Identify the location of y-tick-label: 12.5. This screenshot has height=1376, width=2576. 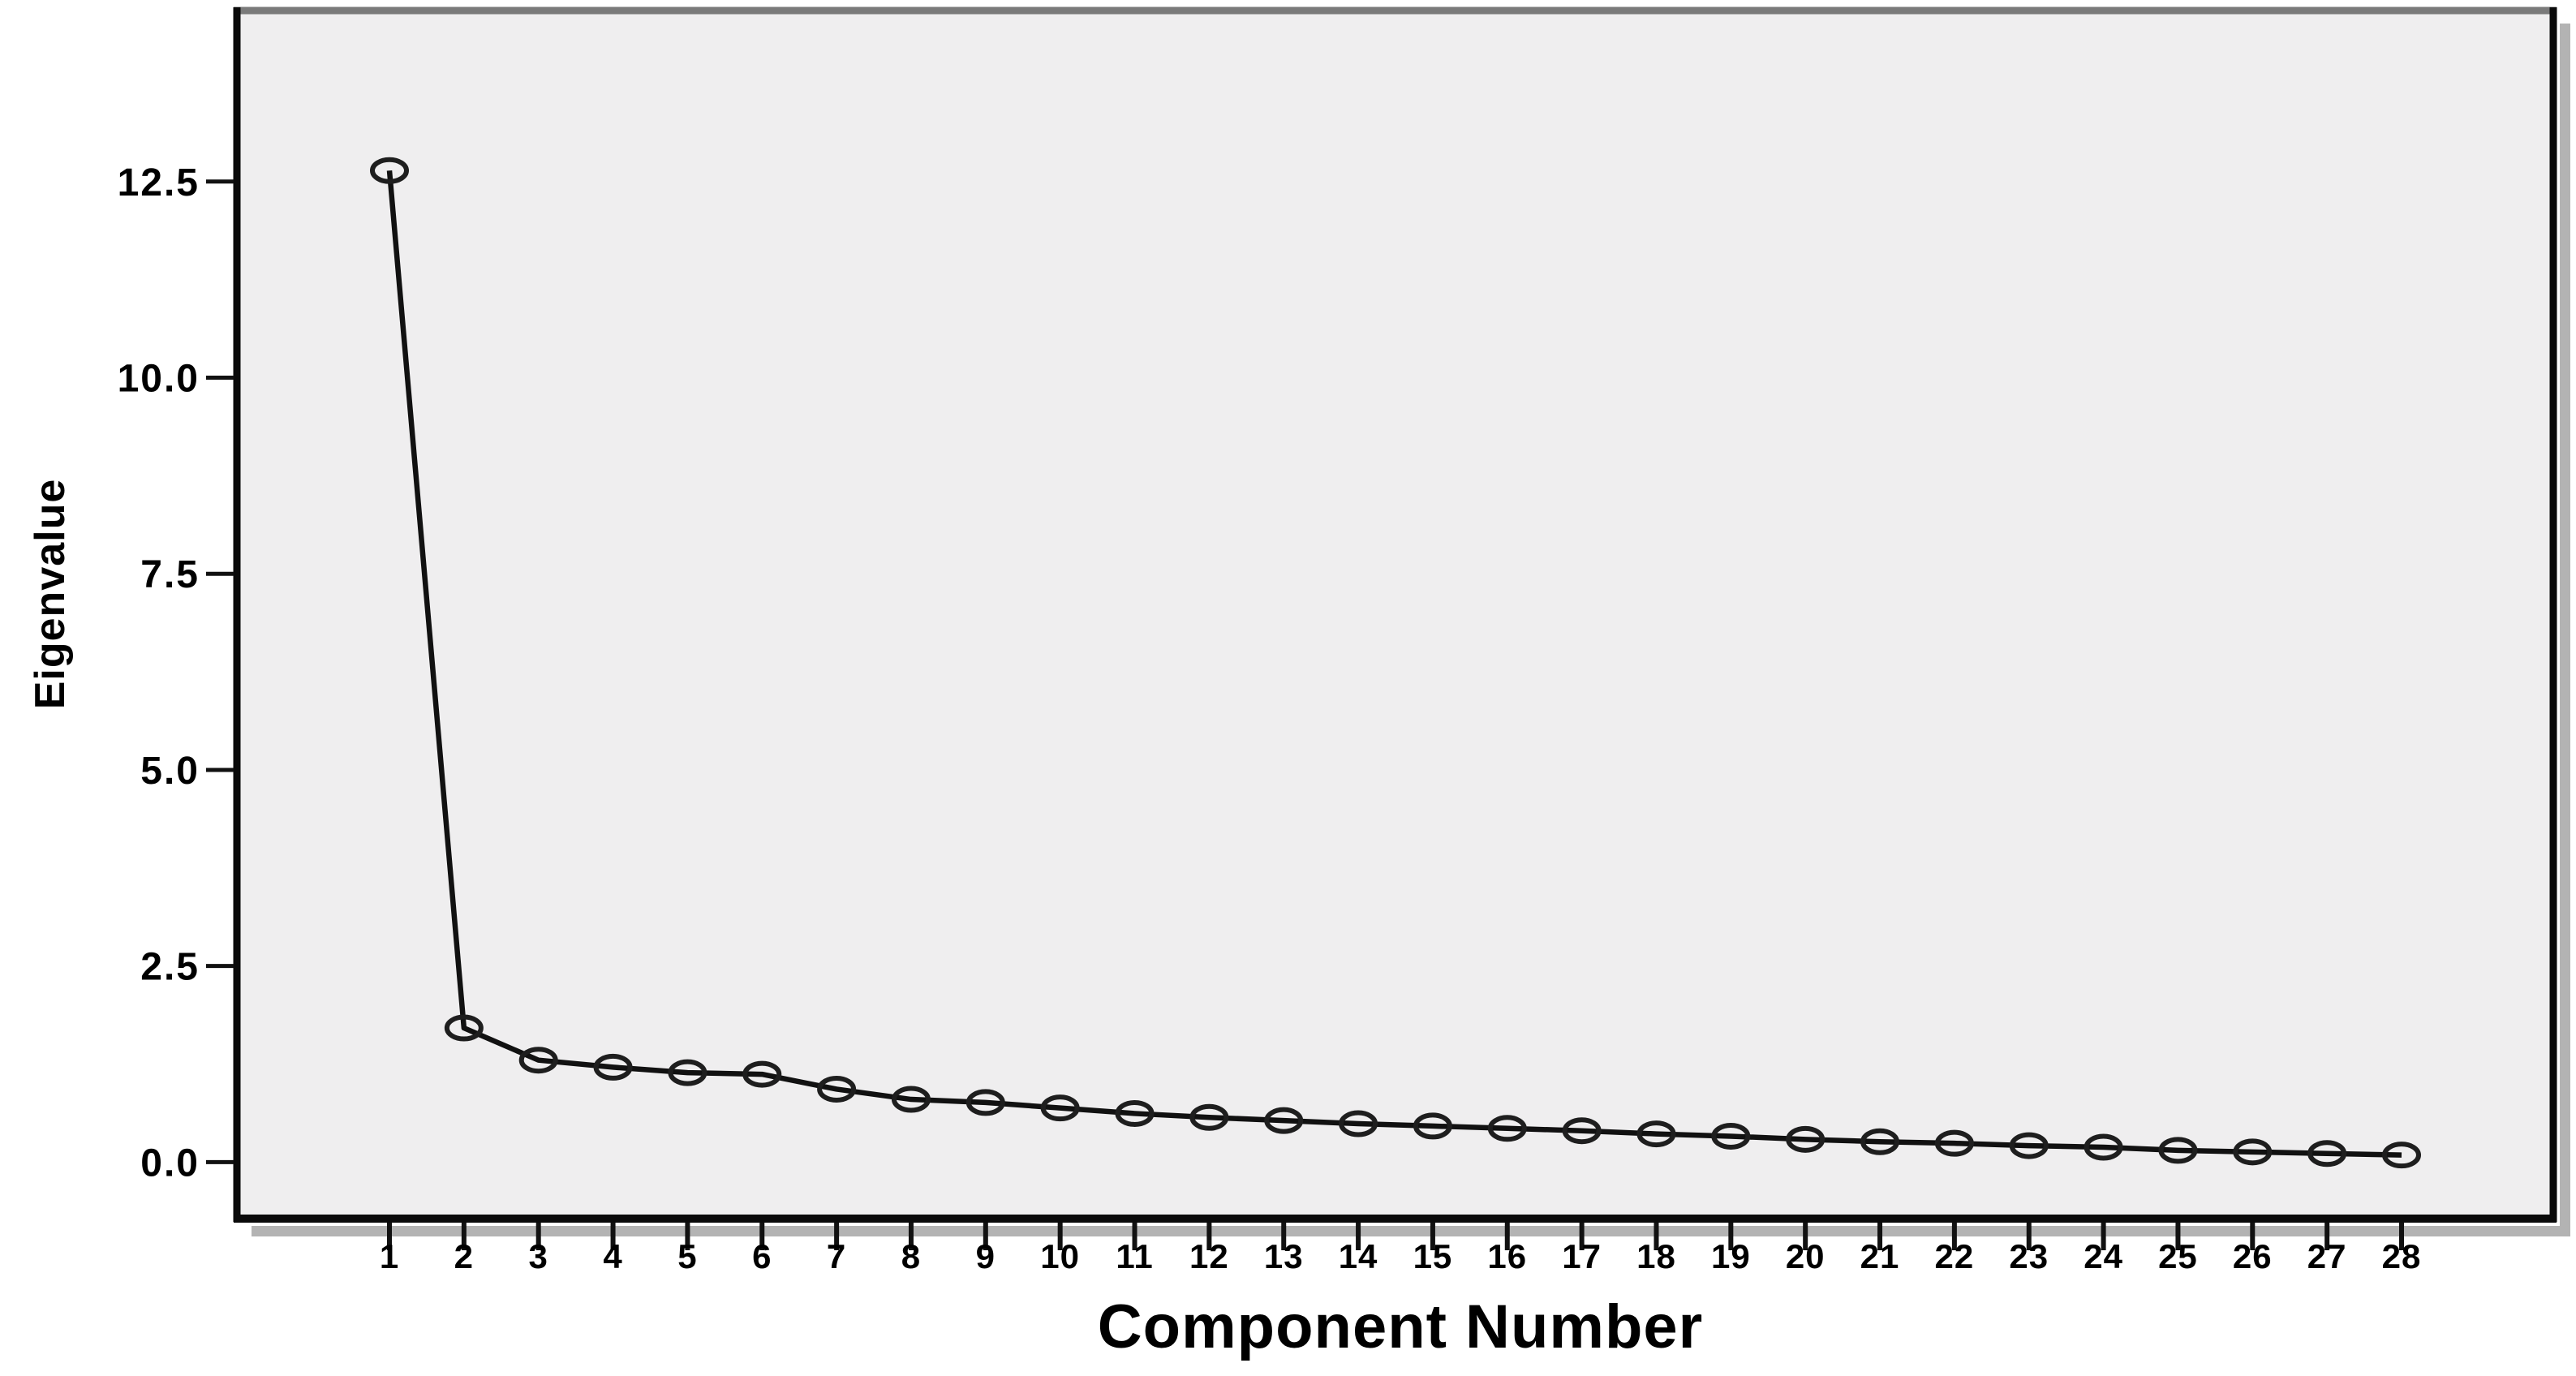
(159, 182).